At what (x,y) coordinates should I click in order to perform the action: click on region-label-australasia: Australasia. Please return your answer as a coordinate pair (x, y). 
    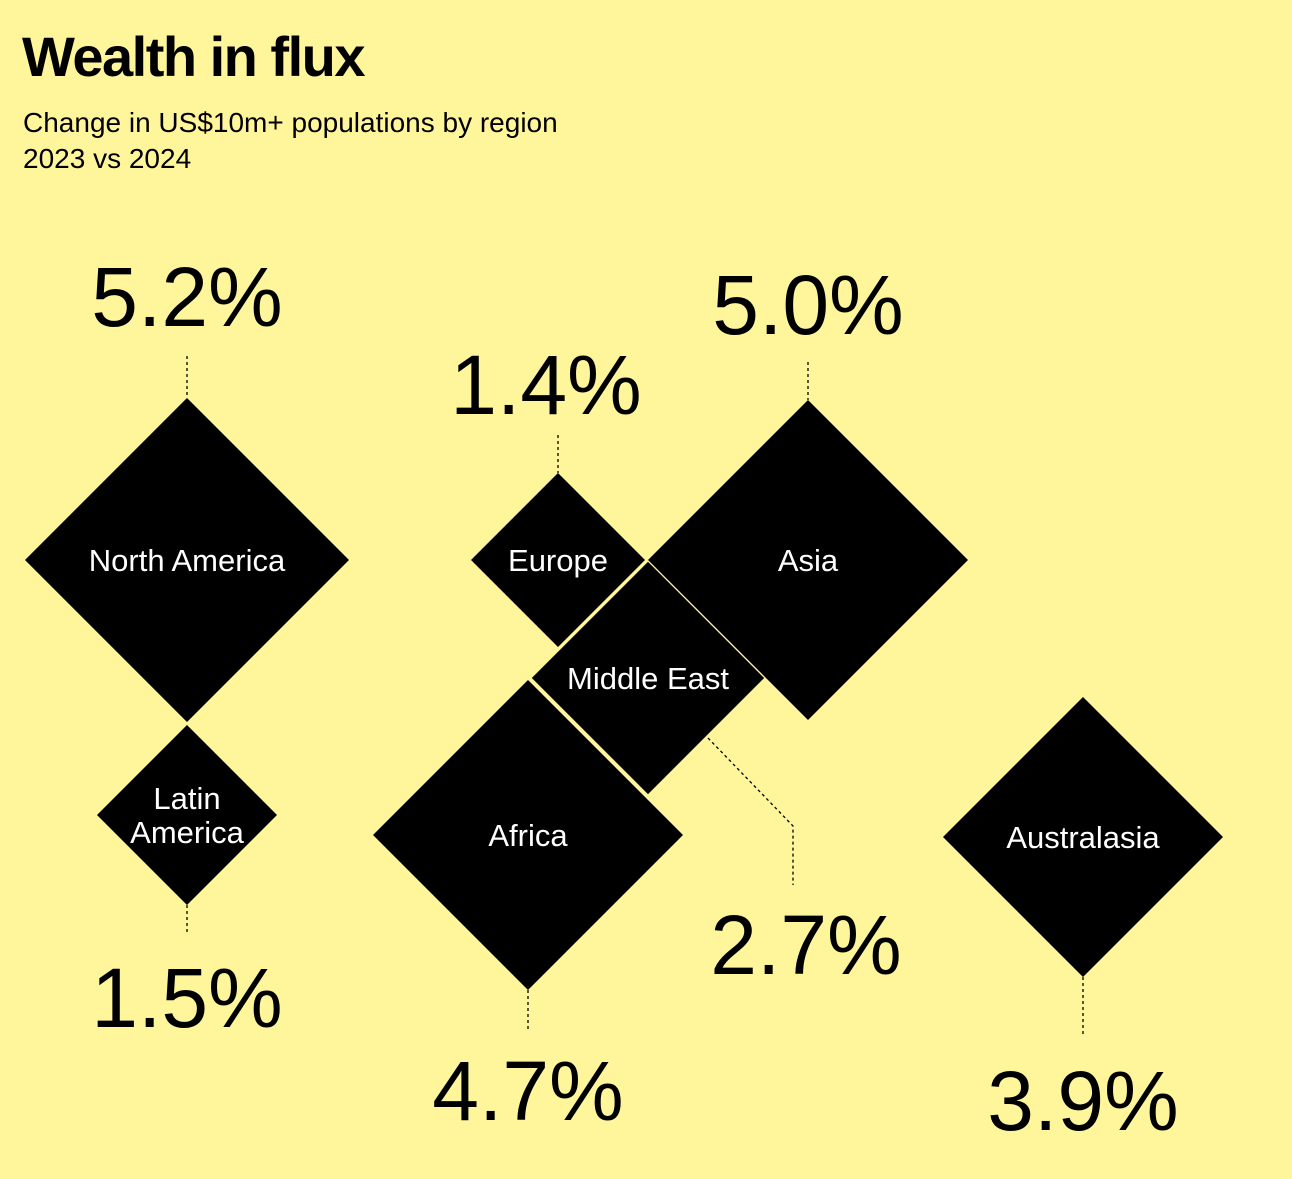
    Looking at the image, I should click on (1083, 837).